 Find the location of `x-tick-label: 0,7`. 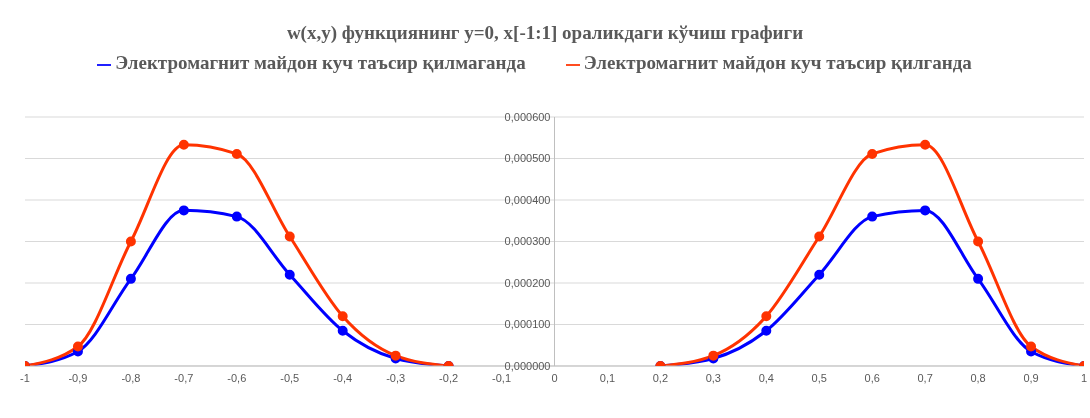

x-tick-label: 0,7 is located at coordinates (925, 377).